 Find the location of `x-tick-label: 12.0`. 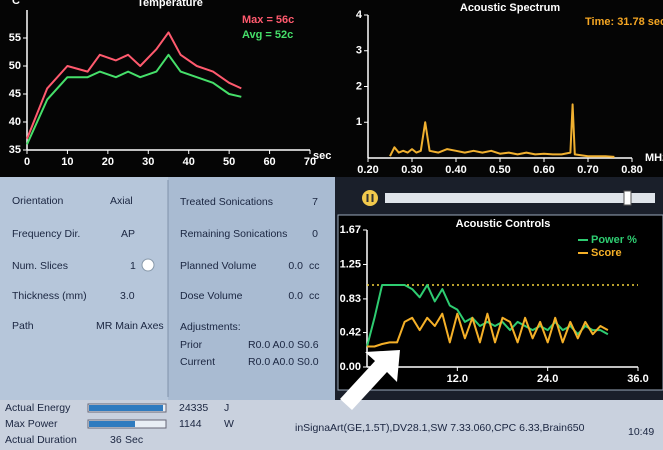

x-tick-label: 12.0 is located at coordinates (457, 379).